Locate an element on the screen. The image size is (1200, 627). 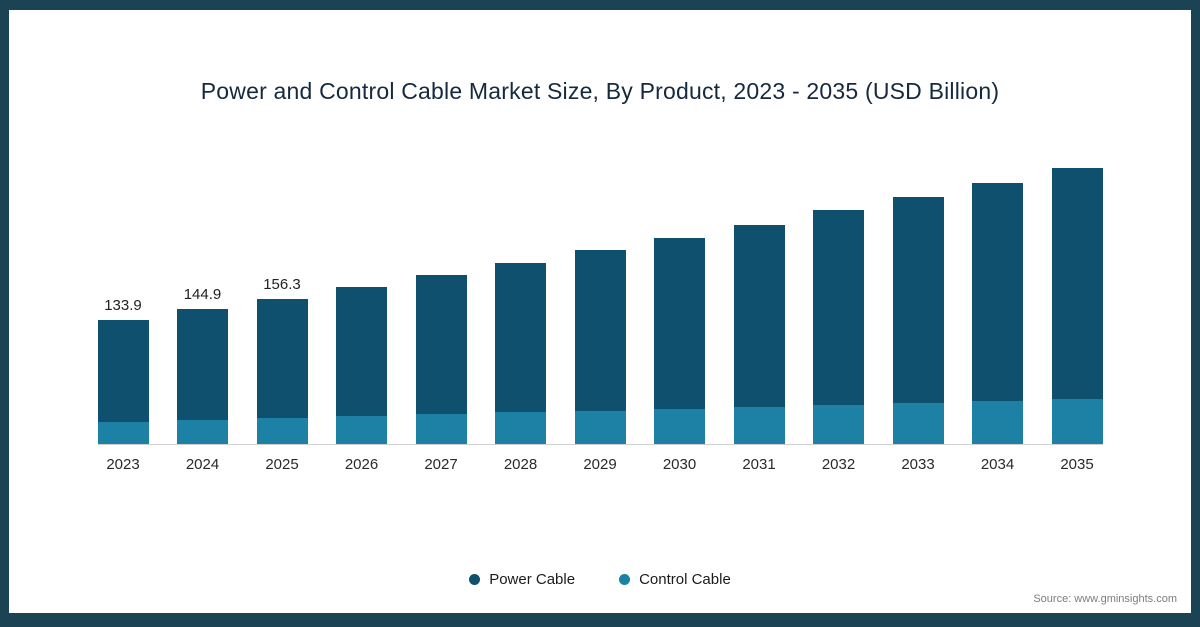
x-axis-tick-label: 2030 is located at coordinates (679, 464).